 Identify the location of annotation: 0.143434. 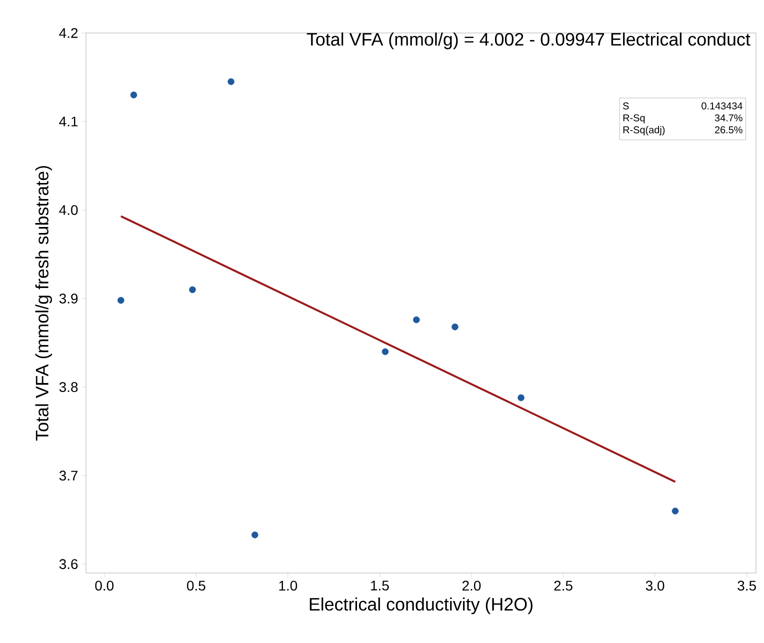
(722, 106).